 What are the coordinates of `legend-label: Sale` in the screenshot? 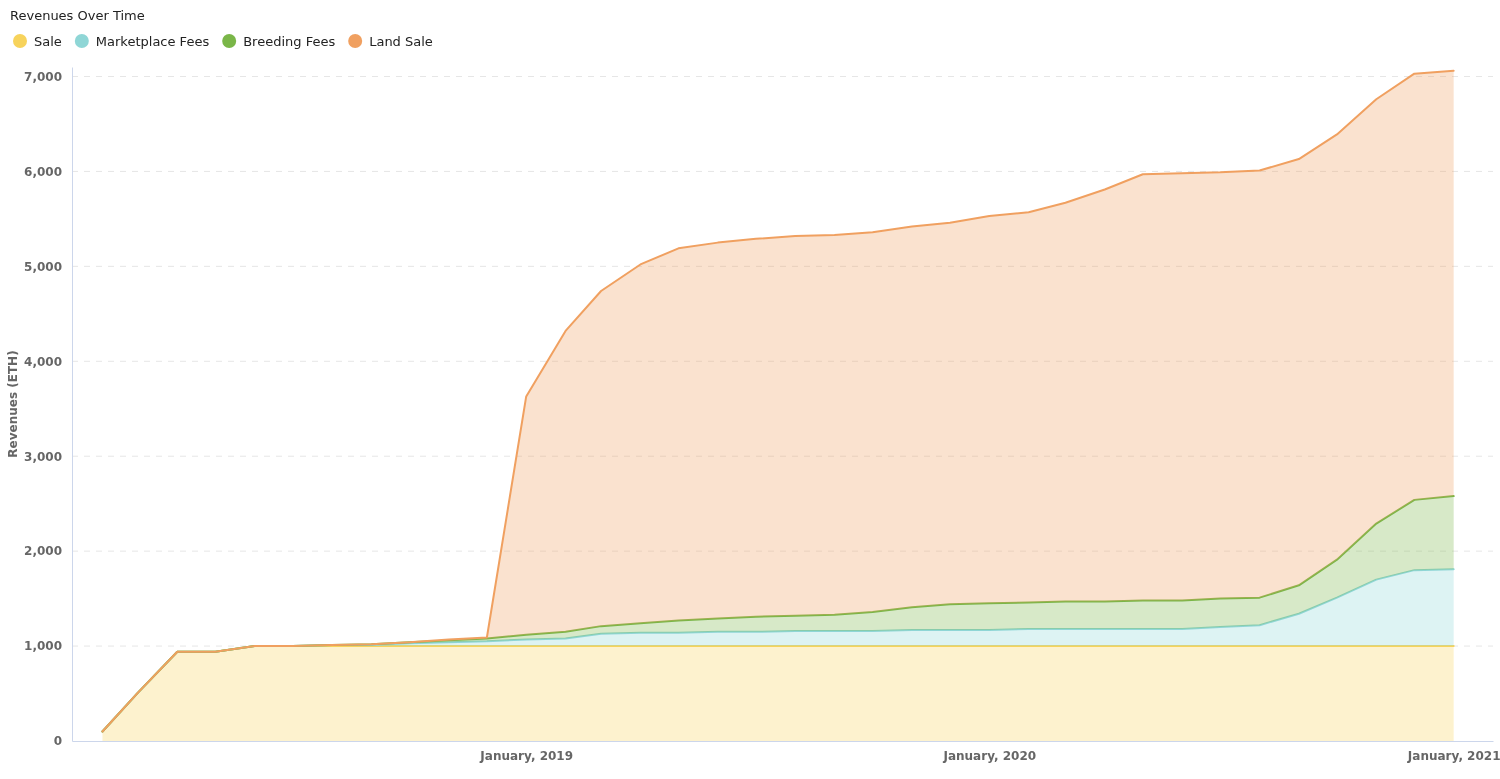 It's located at (48, 41).